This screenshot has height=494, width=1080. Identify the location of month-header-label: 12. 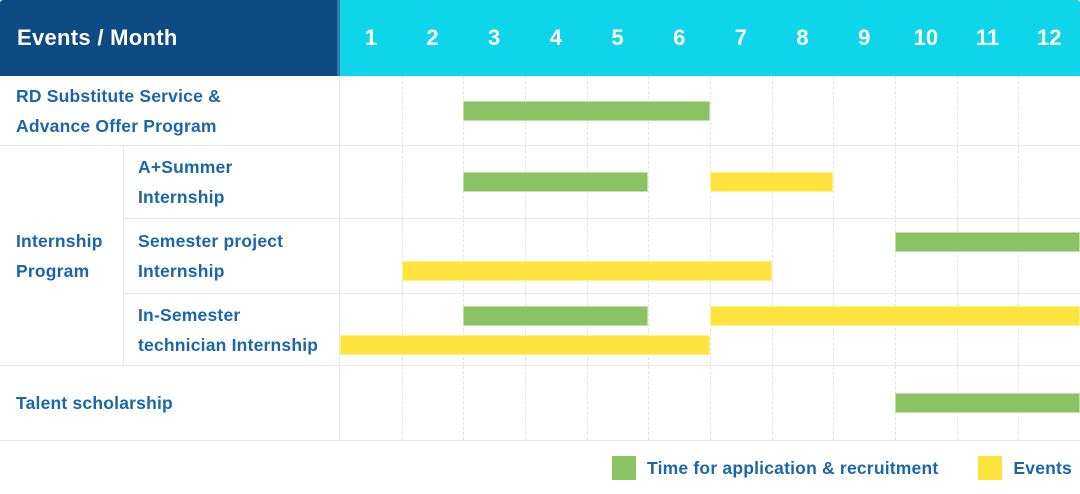
(1049, 37).